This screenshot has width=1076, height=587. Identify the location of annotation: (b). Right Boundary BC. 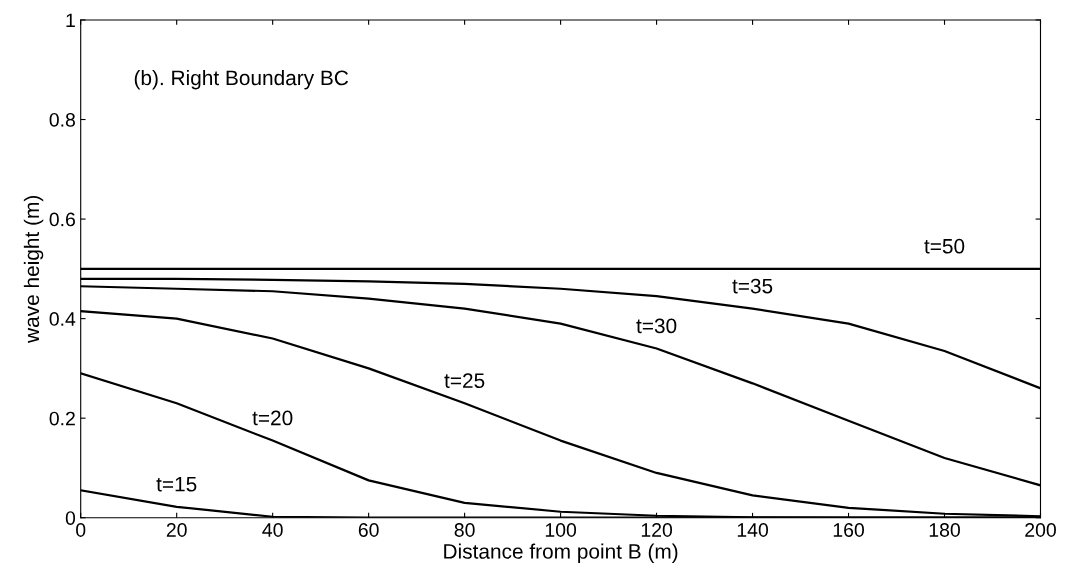
(241, 79).